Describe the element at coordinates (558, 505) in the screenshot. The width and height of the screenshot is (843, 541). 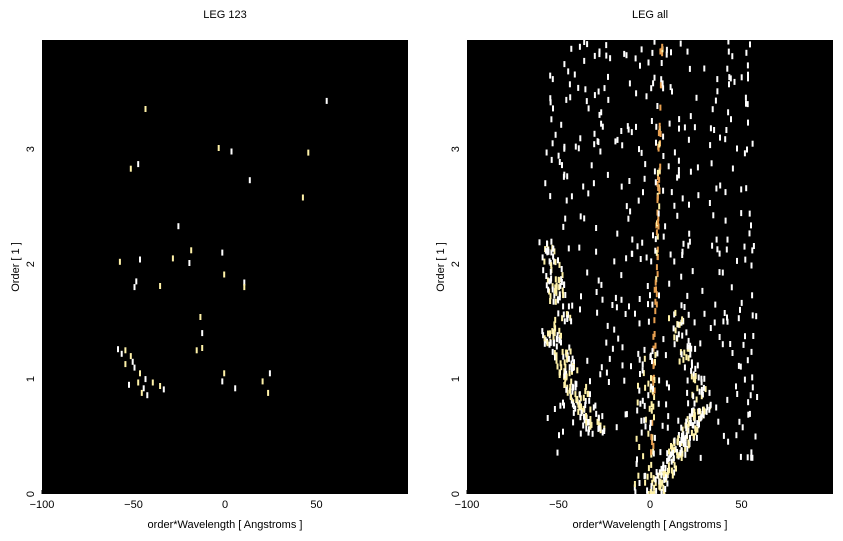
I see `x-tick-label: −50` at that location.